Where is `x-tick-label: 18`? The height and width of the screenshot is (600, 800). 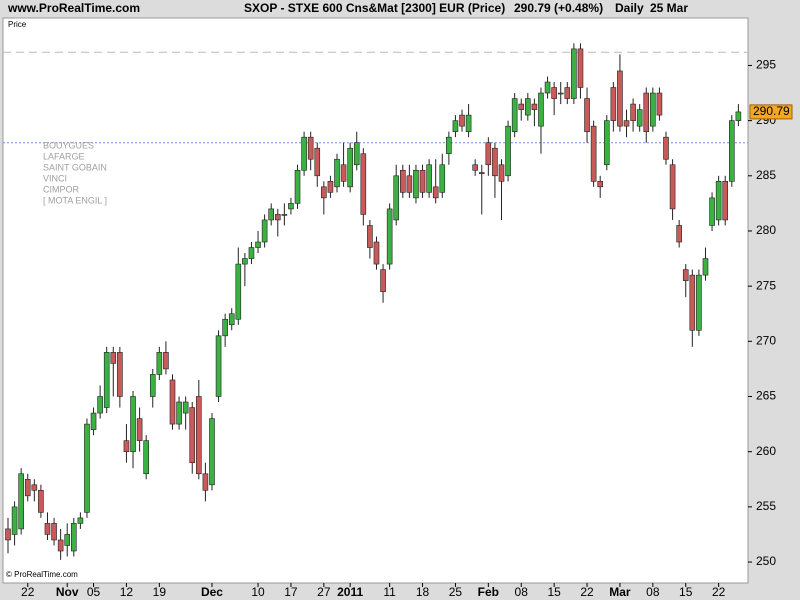
x-tick-label: 18 is located at coordinates (423, 592).